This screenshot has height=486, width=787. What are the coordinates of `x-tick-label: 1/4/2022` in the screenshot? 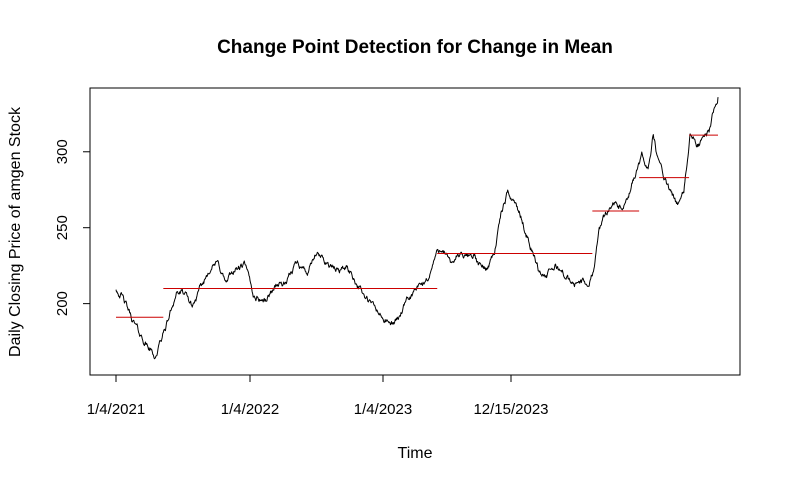 It's located at (250, 409).